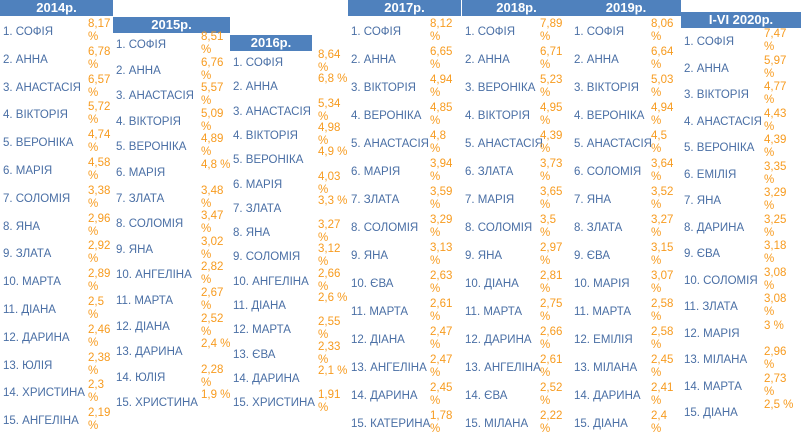 The height and width of the screenshot is (442, 801). I want to click on name-row: 14. ДАРИНА 2,41%, so click(626, 396).